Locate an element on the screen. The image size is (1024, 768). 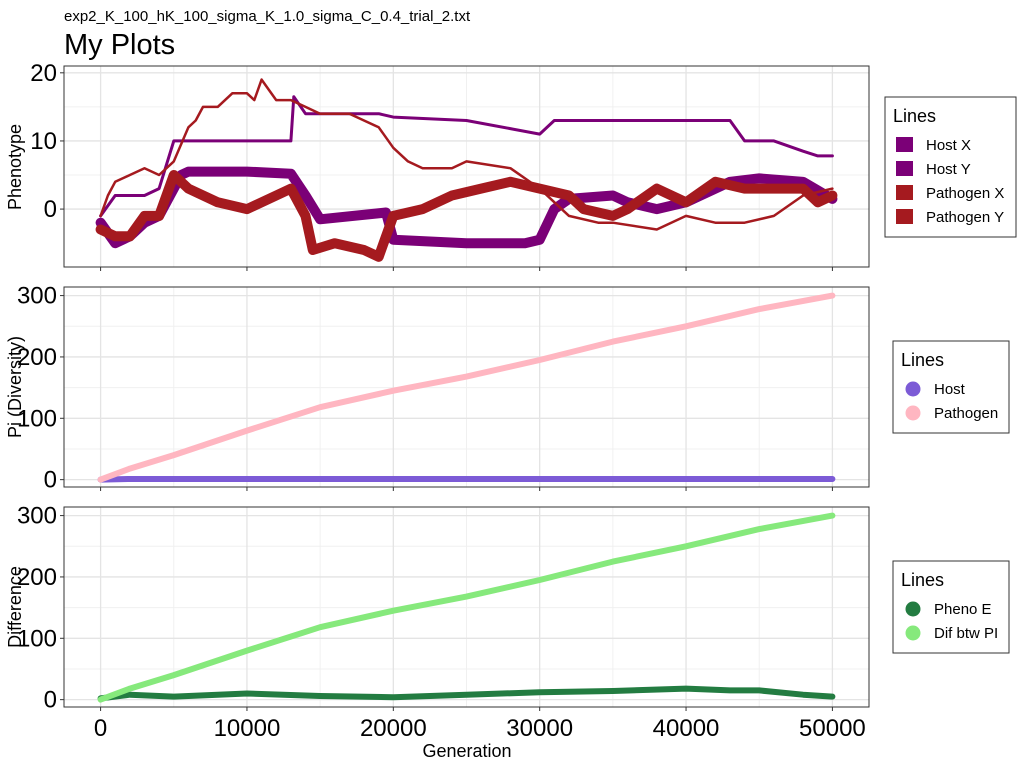
series-line-host is located at coordinates (466, 479).